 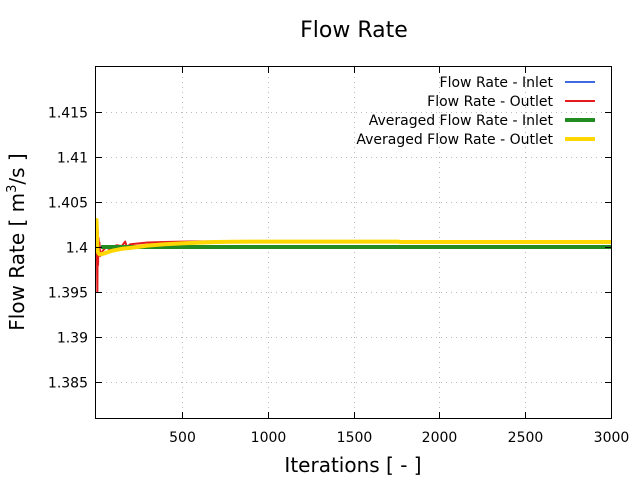 What do you see at coordinates (440, 438) in the screenshot?
I see `x-tick-label: 2000` at bounding box center [440, 438].